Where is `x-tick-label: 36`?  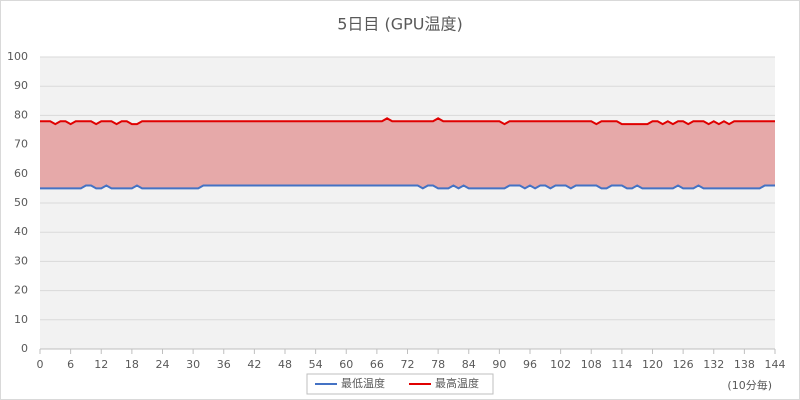 x-tick-label: 36 is located at coordinates (224, 364).